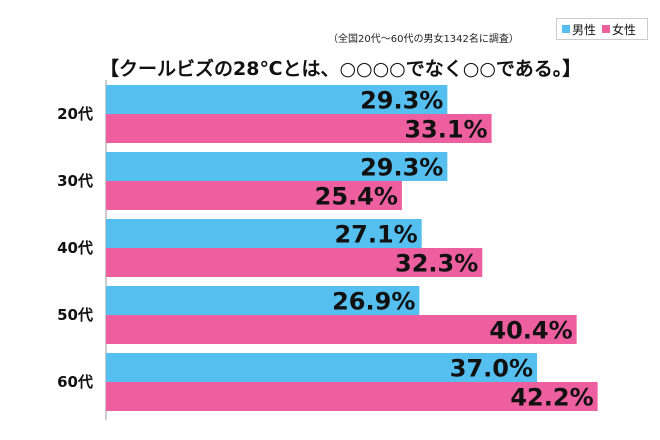 Image resolution: width=660 pixels, height=440 pixels. Describe the element at coordinates (375, 235) in the screenshot. I see `data-label: 27.1%` at that location.